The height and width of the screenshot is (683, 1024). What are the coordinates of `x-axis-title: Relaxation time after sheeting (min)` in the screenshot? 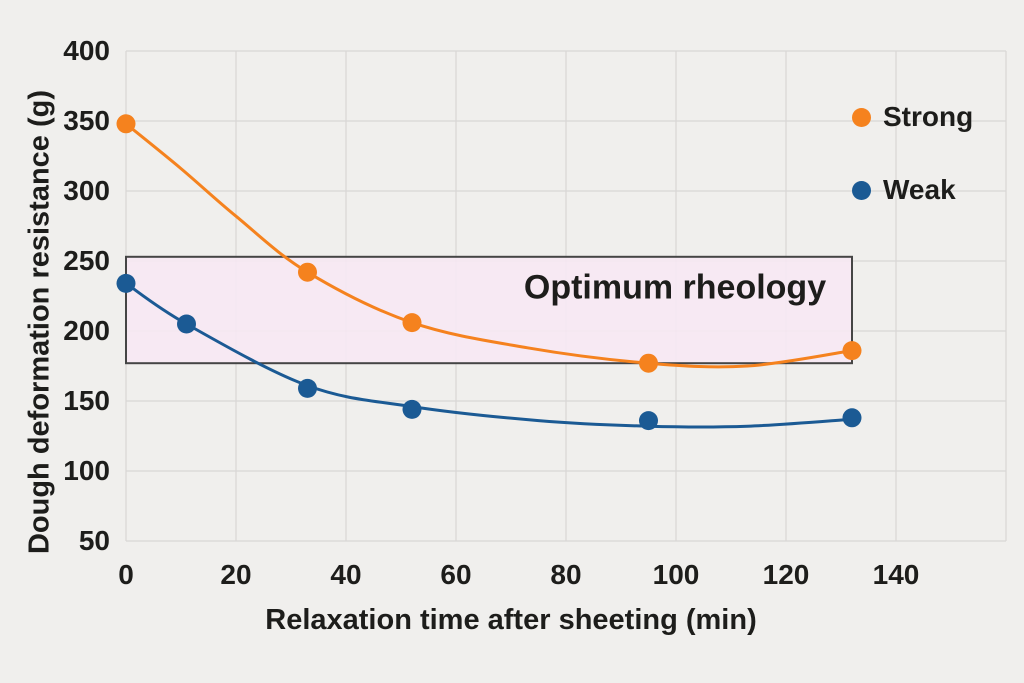 It's located at (511, 620).